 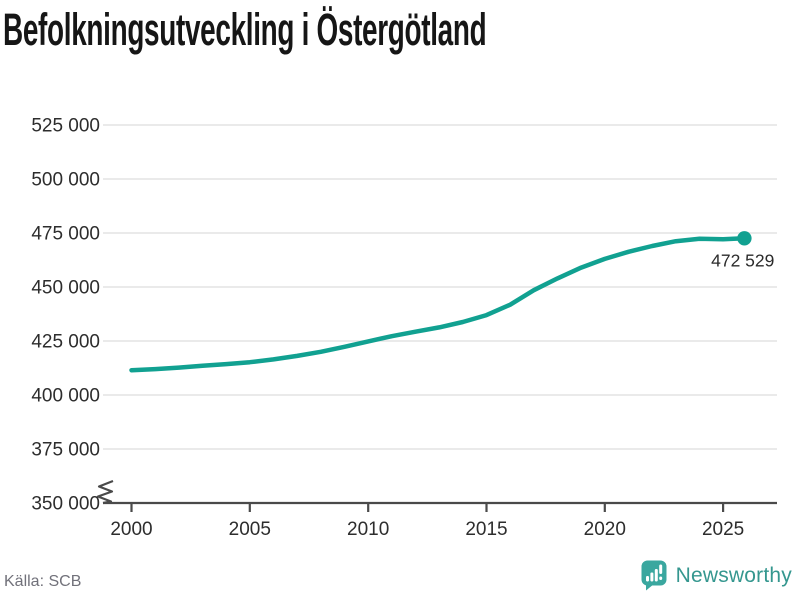 What do you see at coordinates (65, 396) in the screenshot?
I see `y-tick-label: 400 000` at bounding box center [65, 396].